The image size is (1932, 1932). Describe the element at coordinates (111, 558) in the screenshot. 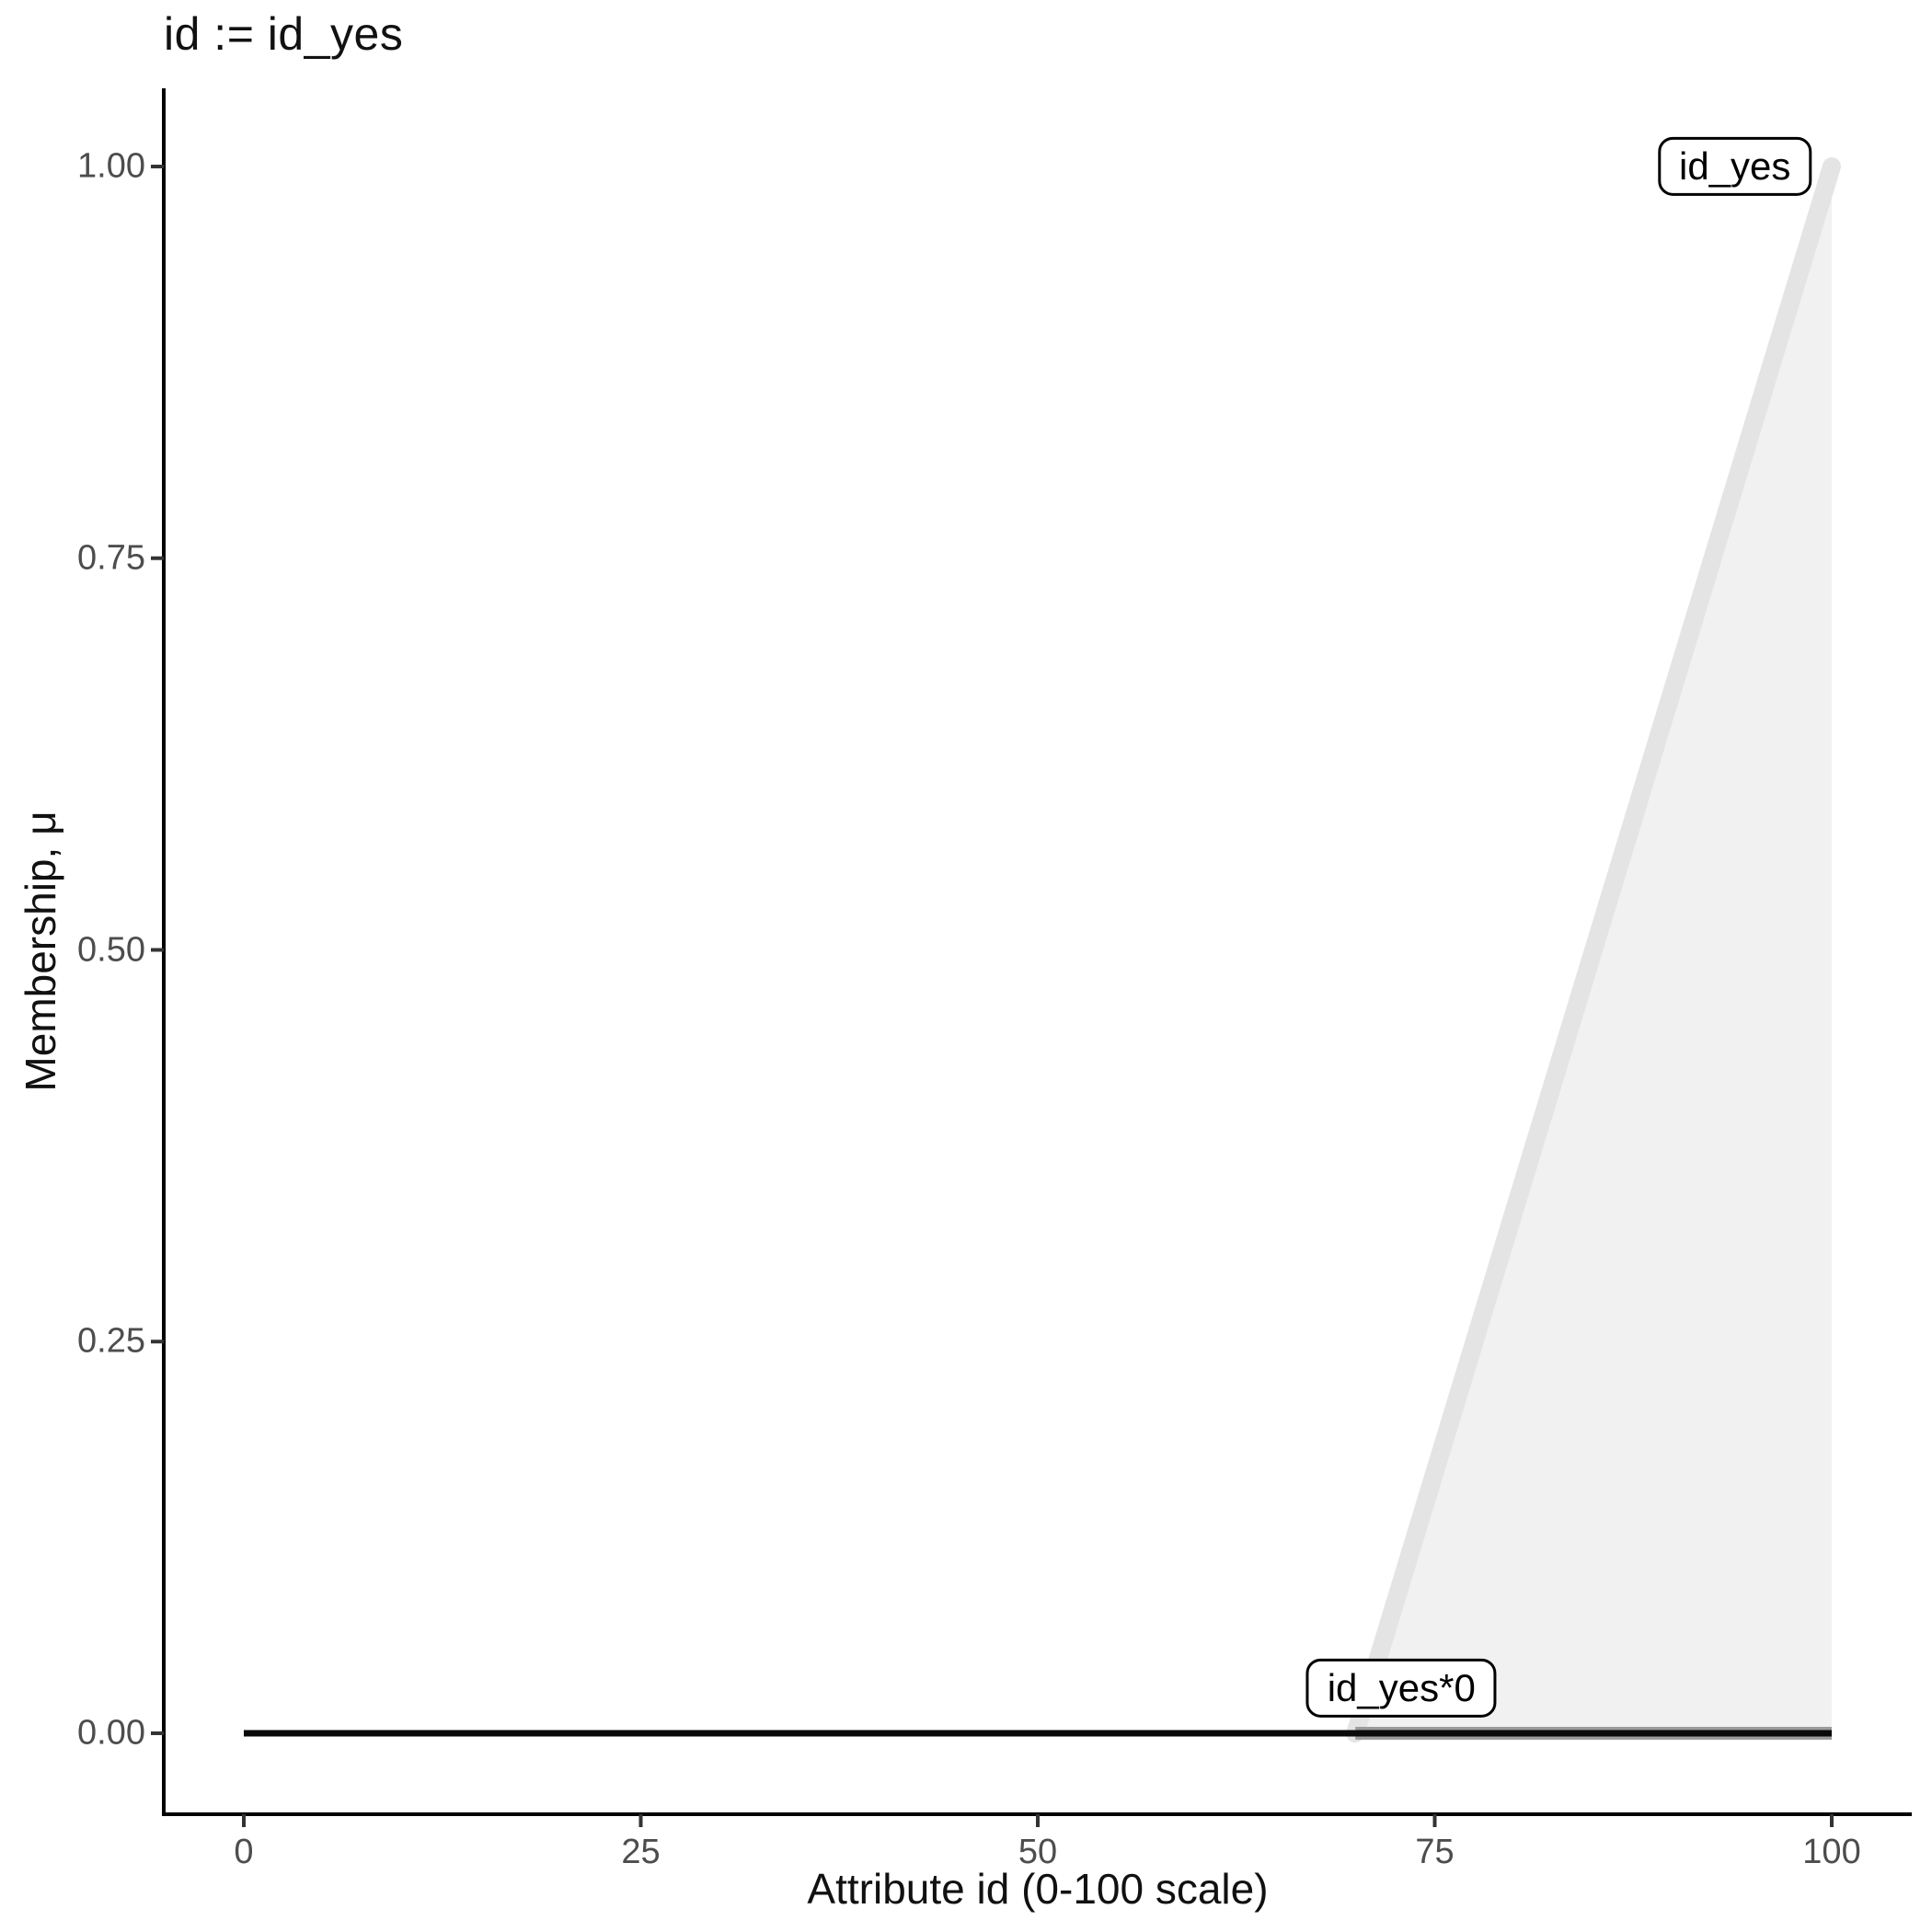

I see `y-tick-label-0.75: 0.75` at that location.